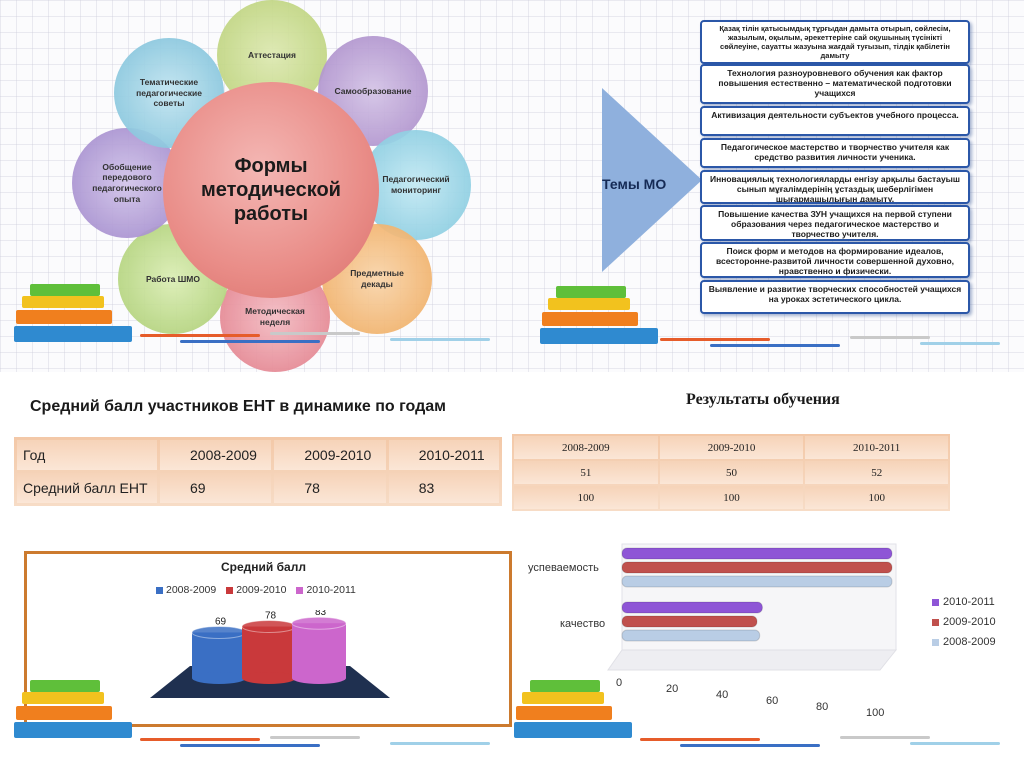 This screenshot has height=768, width=1024. I want to click on tick-label: 80, so click(822, 707).